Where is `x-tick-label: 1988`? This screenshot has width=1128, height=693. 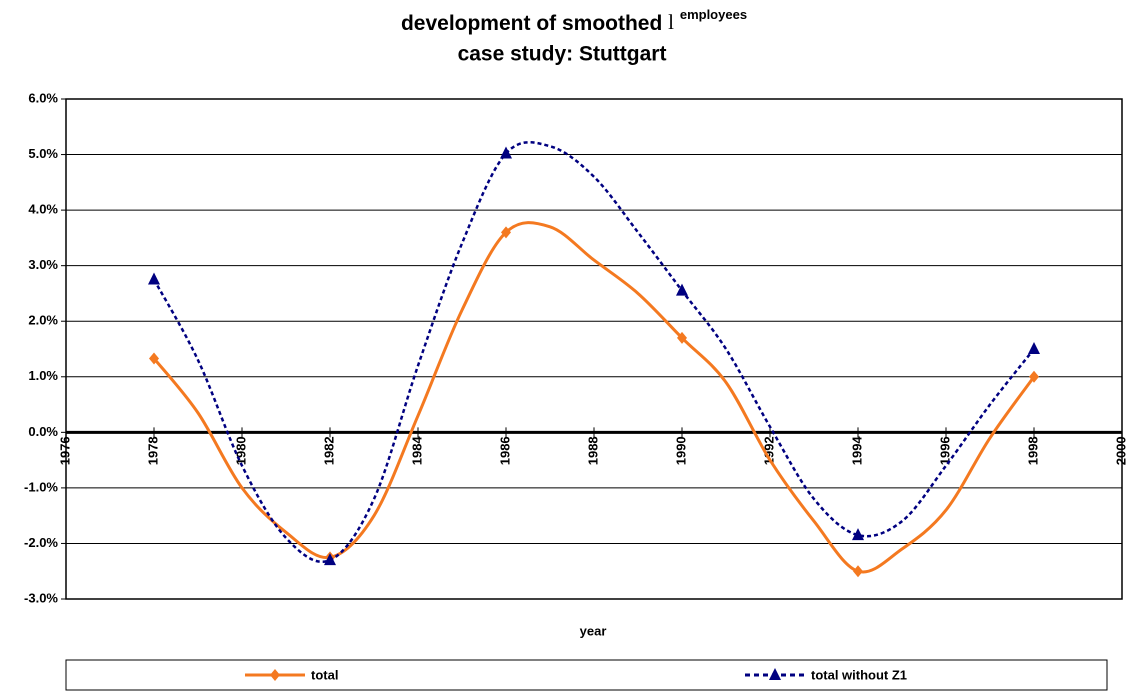
x-tick-label: 1988 is located at coordinates (592, 450).